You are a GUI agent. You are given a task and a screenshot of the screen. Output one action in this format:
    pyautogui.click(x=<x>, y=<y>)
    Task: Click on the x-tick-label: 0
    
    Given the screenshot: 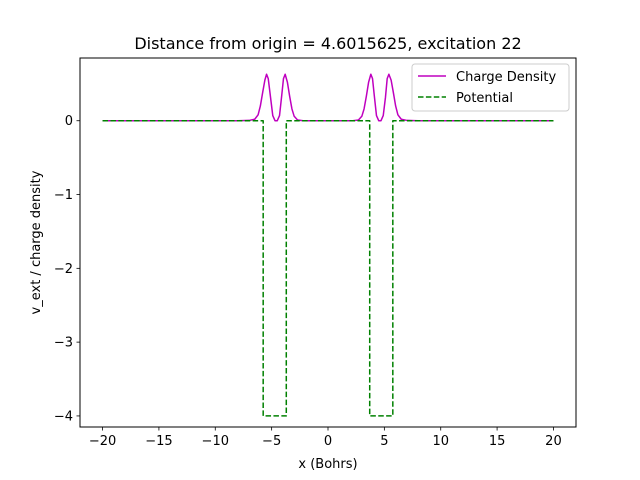 What is the action you would take?
    pyautogui.click(x=328, y=441)
    